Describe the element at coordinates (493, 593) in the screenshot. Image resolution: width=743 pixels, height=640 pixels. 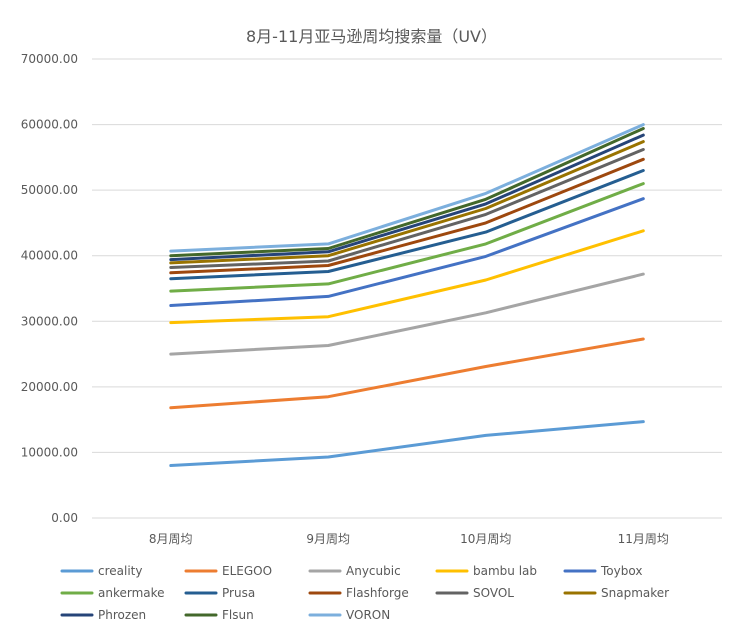
I see `legend-label: SOVOL` at that location.